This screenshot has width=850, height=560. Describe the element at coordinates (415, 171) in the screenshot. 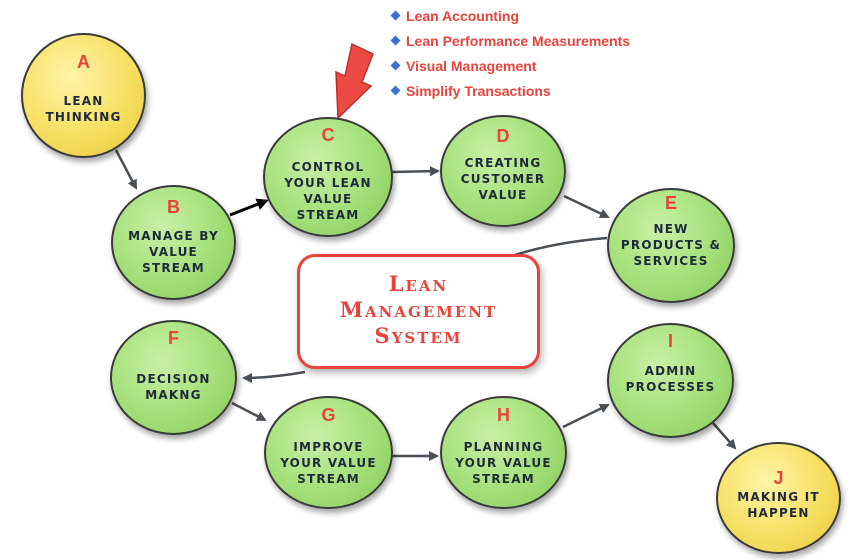

I see `connector-c-d` at that location.